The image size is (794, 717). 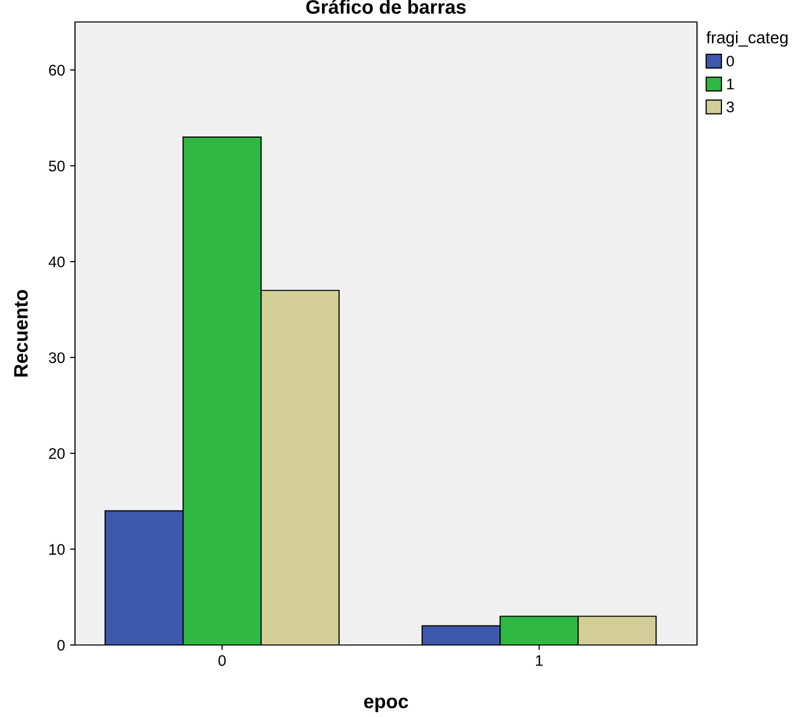 I want to click on y-tick-label: 10, so click(x=57, y=549).